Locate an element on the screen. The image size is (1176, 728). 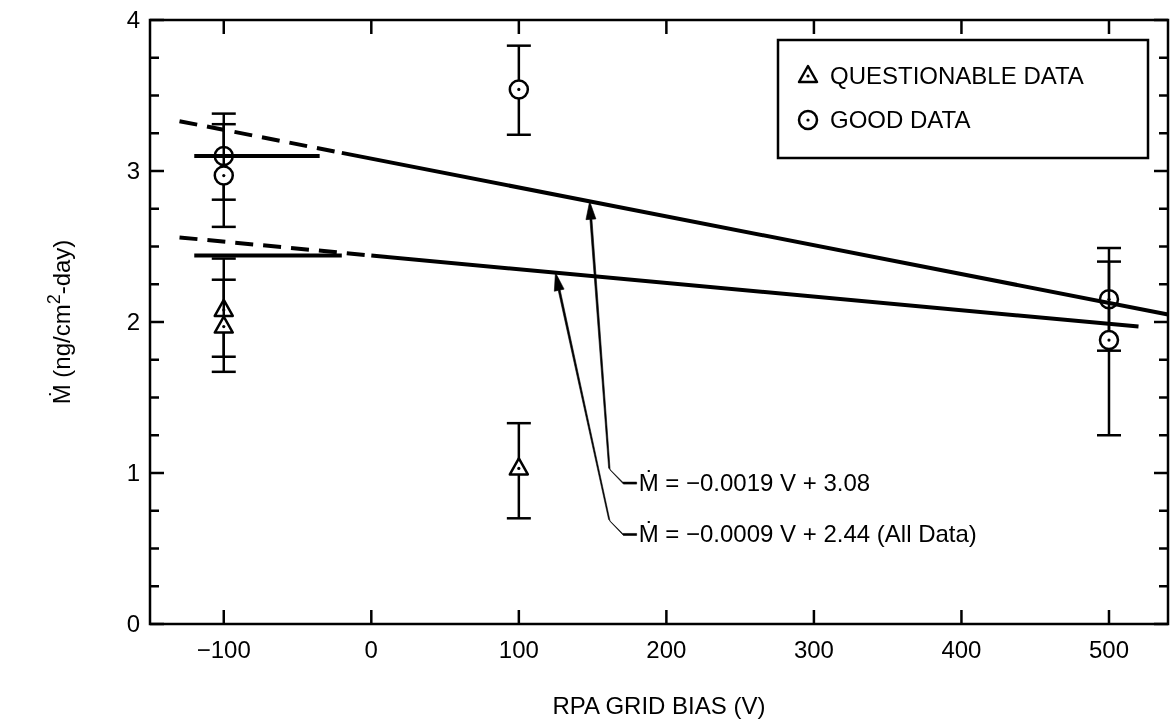
x-tick-label: −100 is located at coordinates (223, 649).